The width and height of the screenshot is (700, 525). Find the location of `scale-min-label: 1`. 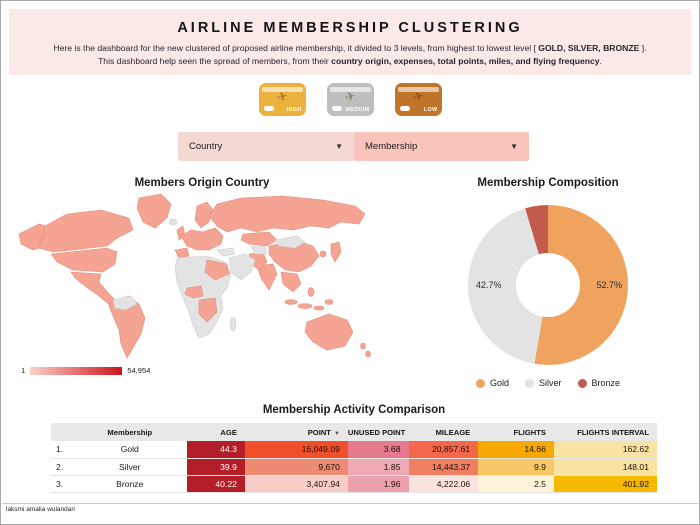

scale-min-label: 1 is located at coordinates (23, 370).